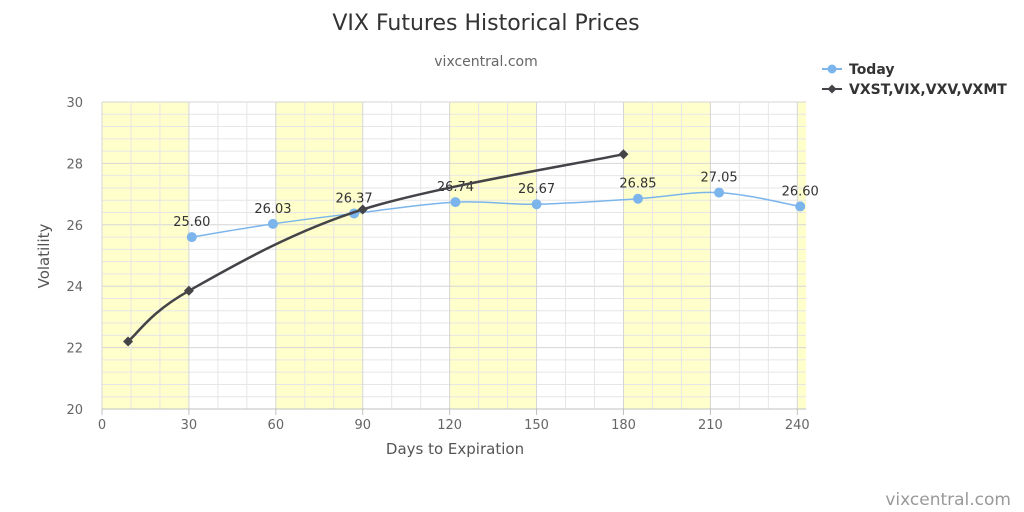 The width and height of the screenshot is (1024, 512). What do you see at coordinates (74, 164) in the screenshot?
I see `y-tick-label: 28` at bounding box center [74, 164].